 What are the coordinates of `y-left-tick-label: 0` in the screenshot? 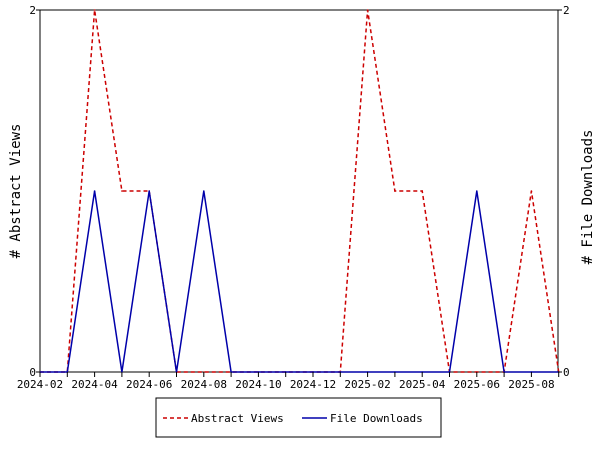 It's located at (32, 372).